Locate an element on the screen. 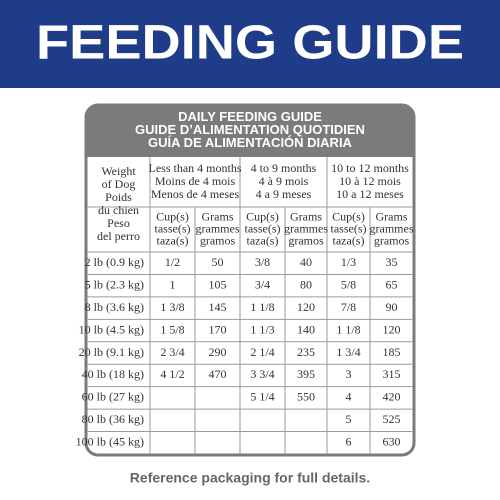 Image resolution: width=500 pixels, height=500 pixels. amount-cell: 395 is located at coordinates (306, 374).